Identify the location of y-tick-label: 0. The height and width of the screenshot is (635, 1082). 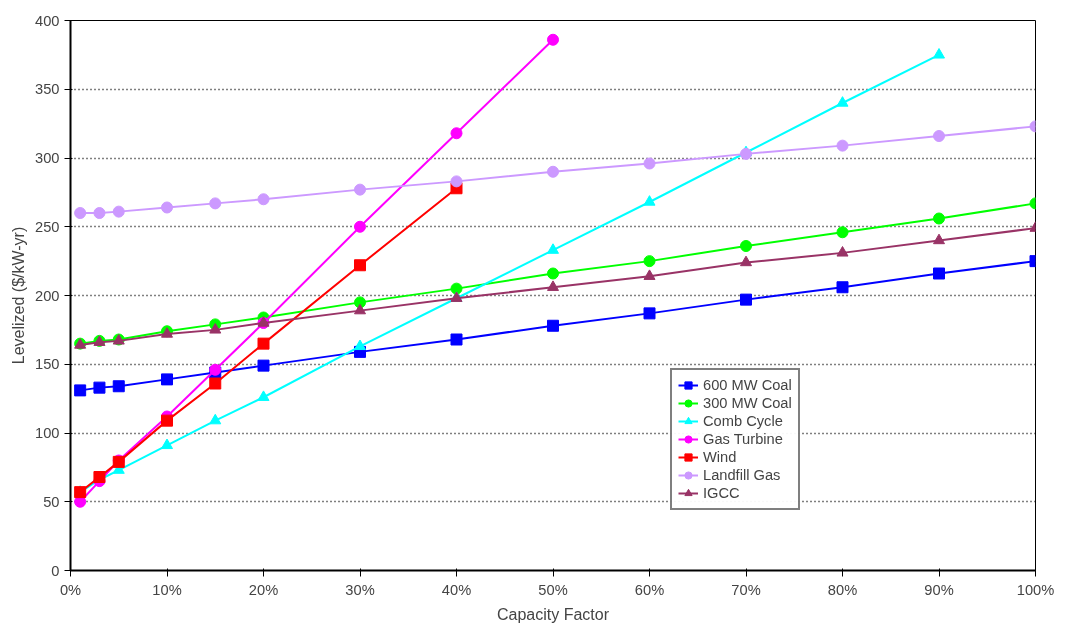
(55, 570).